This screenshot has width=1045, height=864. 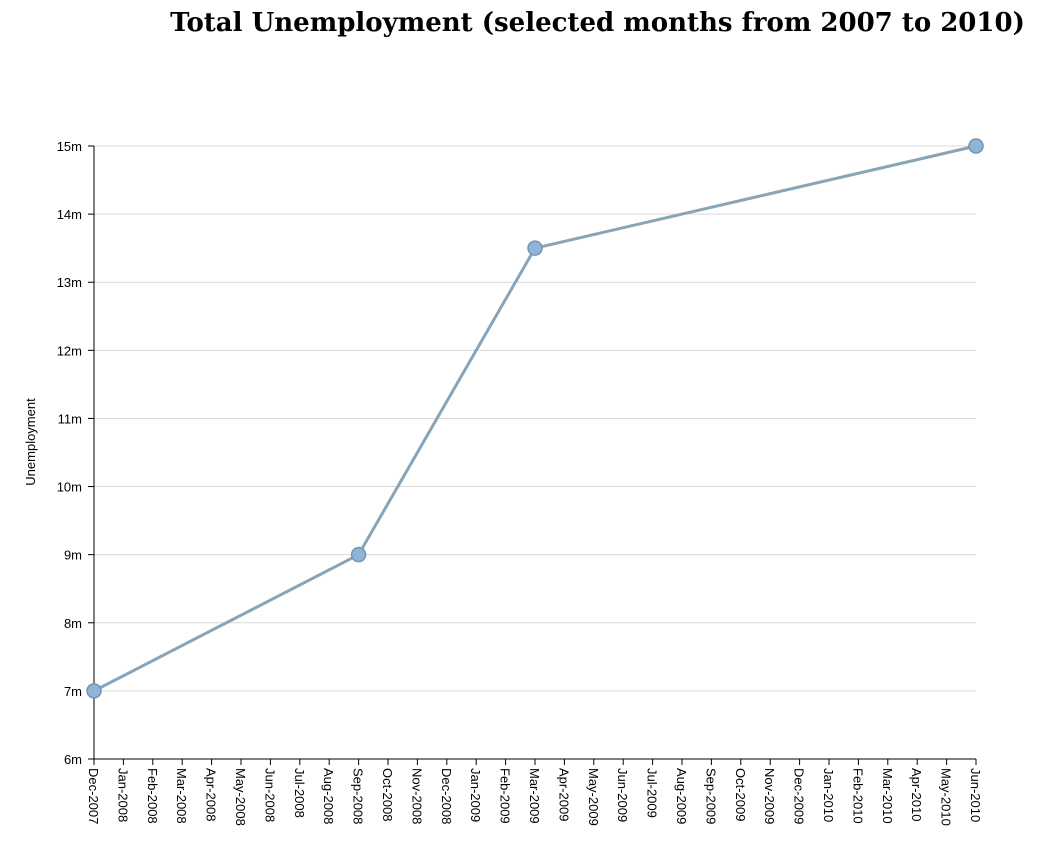 I want to click on y-tick-label: 8m, so click(x=73, y=623).